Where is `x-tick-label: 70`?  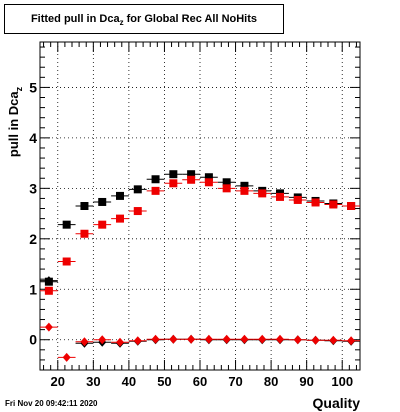
x-tick-label: 70 is located at coordinates (235, 381).